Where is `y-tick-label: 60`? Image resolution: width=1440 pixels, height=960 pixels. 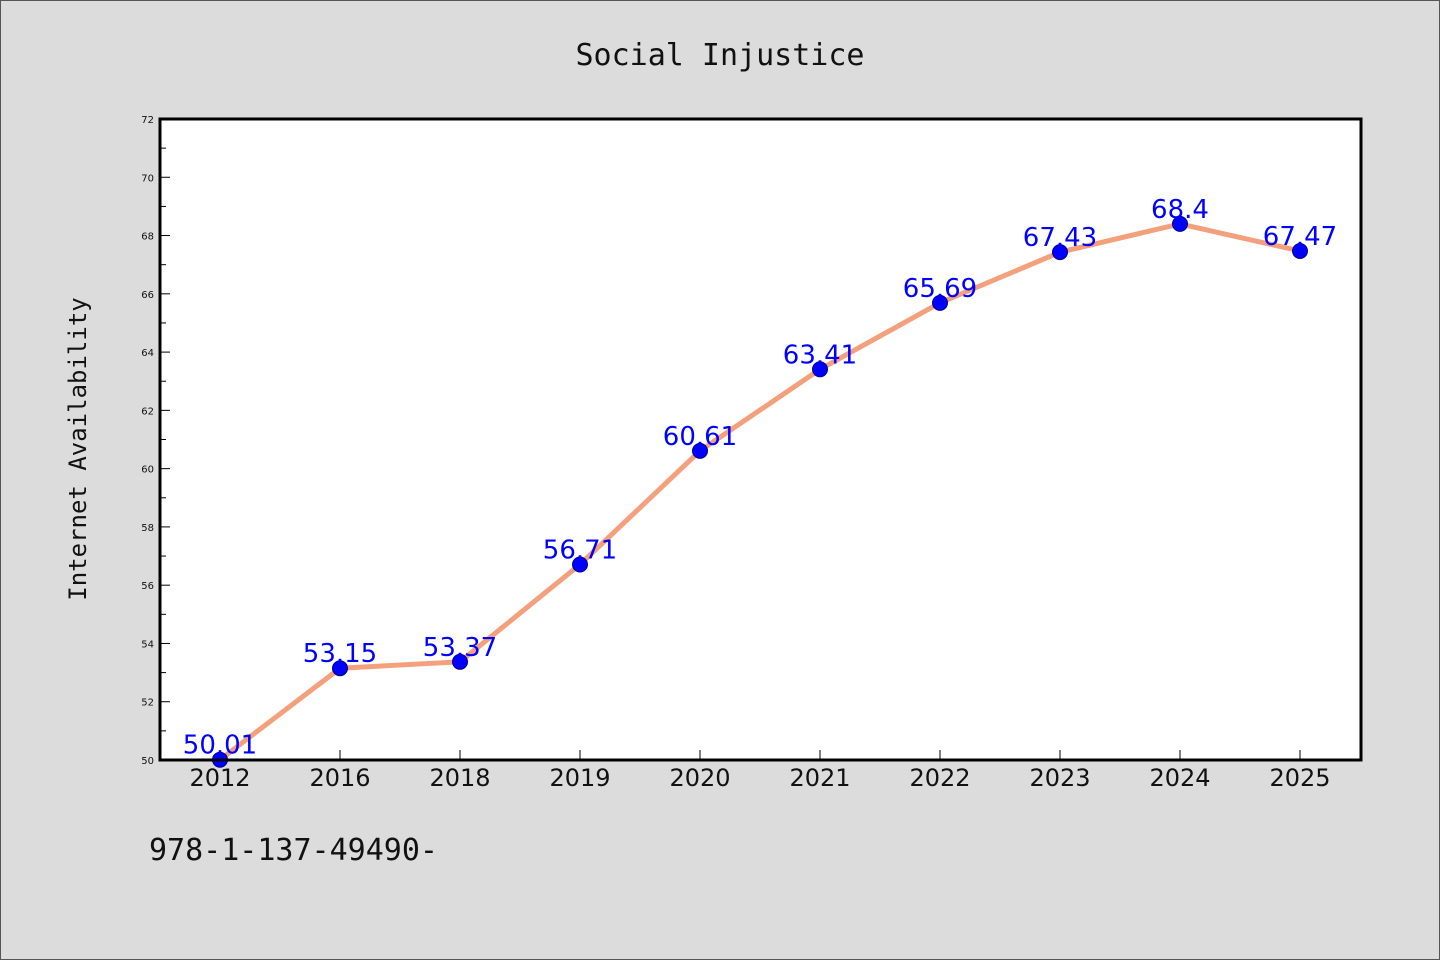 y-tick-label: 60 is located at coordinates (147, 470).